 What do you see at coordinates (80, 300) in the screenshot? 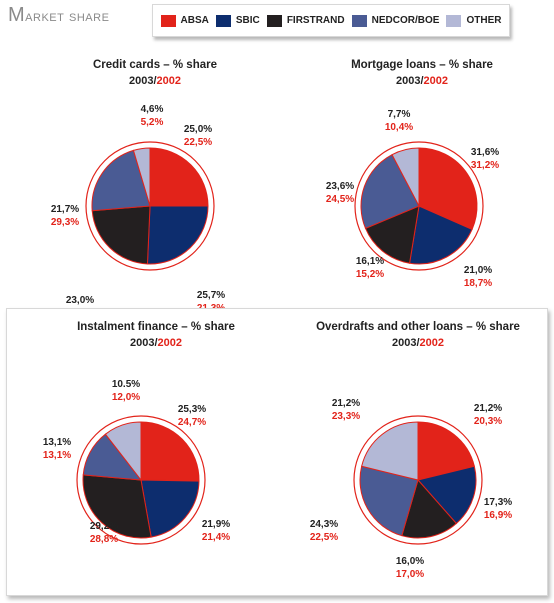
I see `data-label-2003-firstrand: 23,0%` at bounding box center [80, 300].